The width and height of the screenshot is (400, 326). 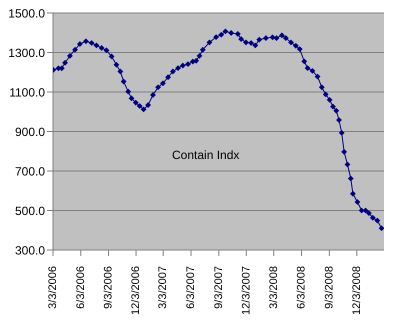 I want to click on x-tick-label: 9/3/2007, so click(x=218, y=287).